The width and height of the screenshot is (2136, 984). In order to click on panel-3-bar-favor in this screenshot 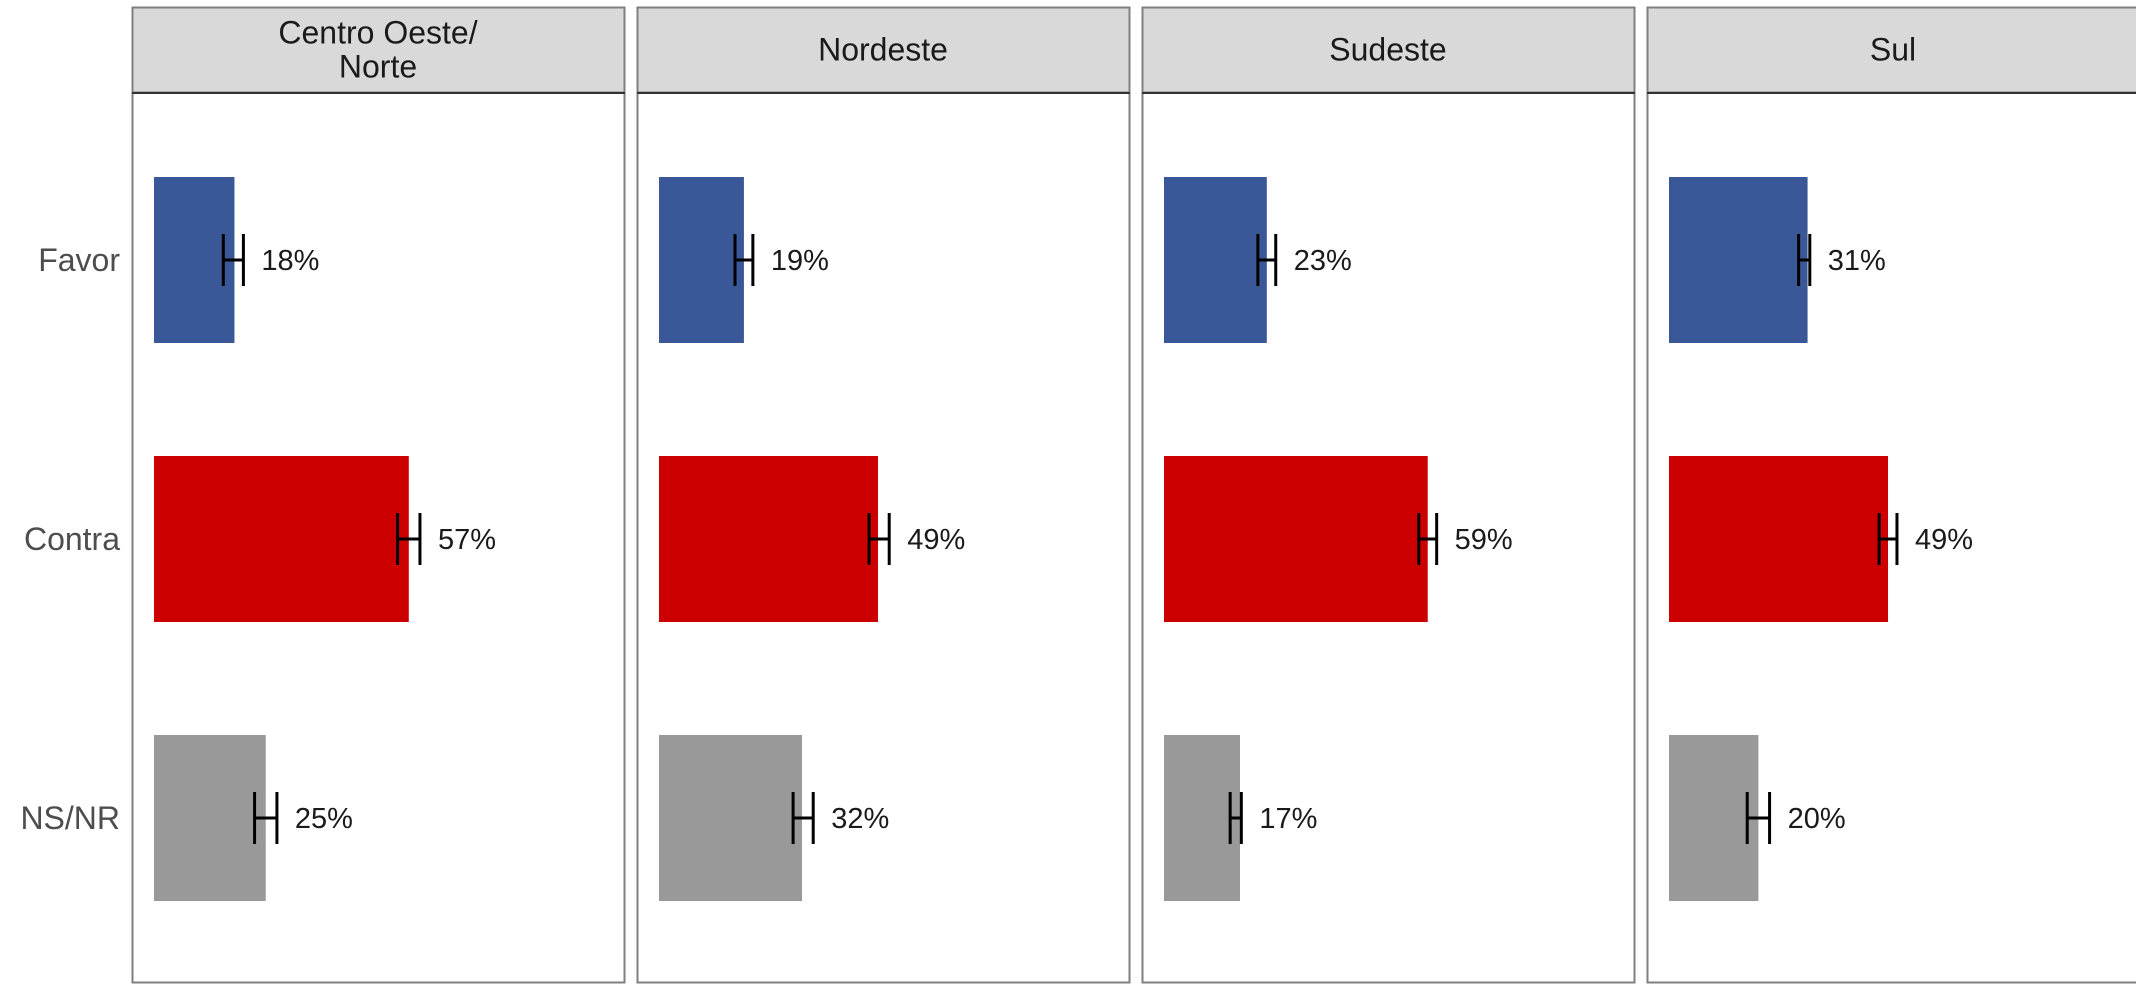, I will do `click(1215, 260)`.